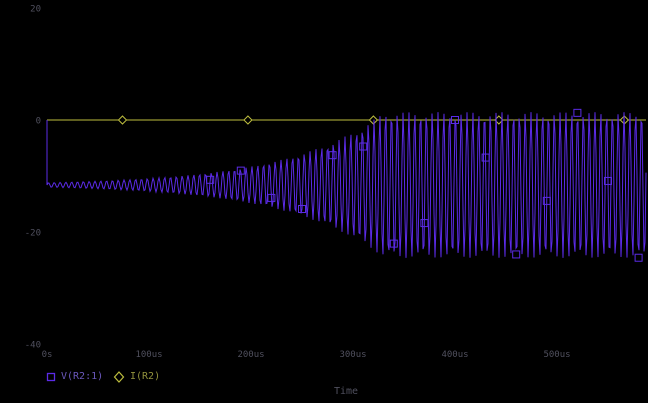 The width and height of the screenshot is (648, 403). I want to click on y-tick-label: -40, so click(33, 346).